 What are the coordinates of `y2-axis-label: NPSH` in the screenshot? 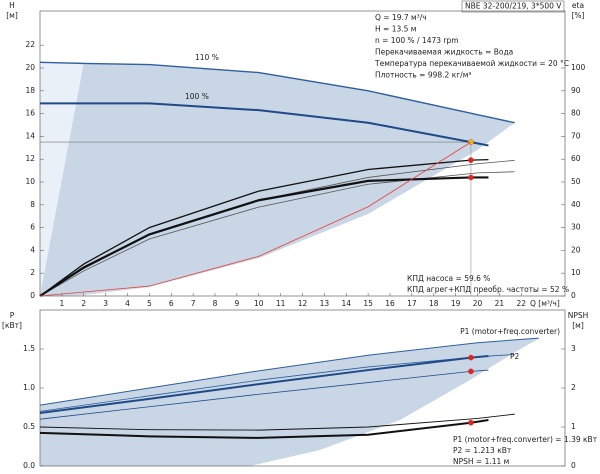 It's located at (578, 315).